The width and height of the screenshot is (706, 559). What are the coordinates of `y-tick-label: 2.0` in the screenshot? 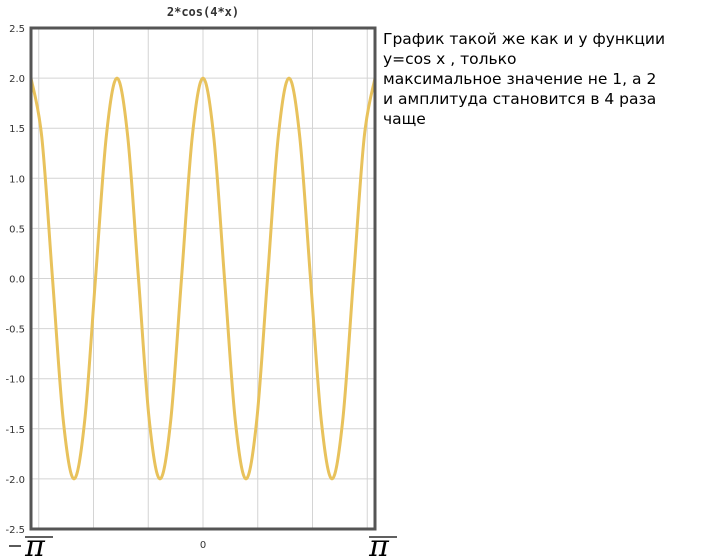 It's located at (17, 79).